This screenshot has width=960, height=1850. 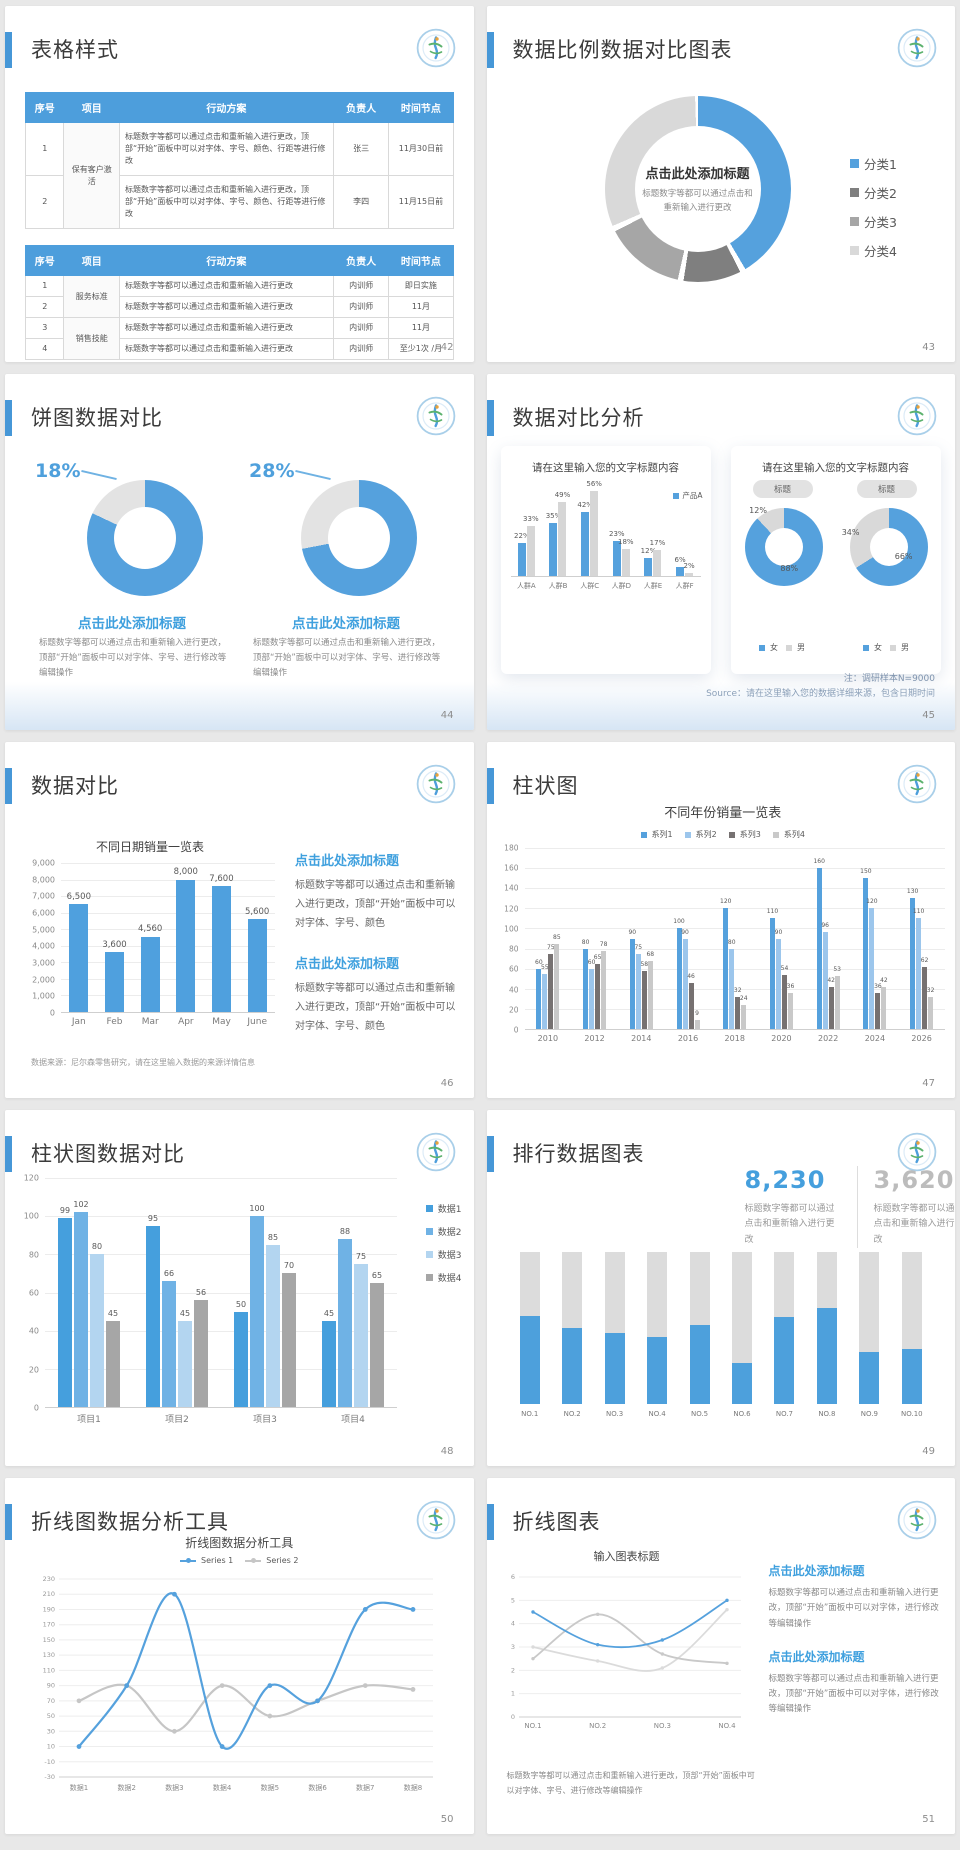 I want to click on bar: 100, so click(x=679, y=973).